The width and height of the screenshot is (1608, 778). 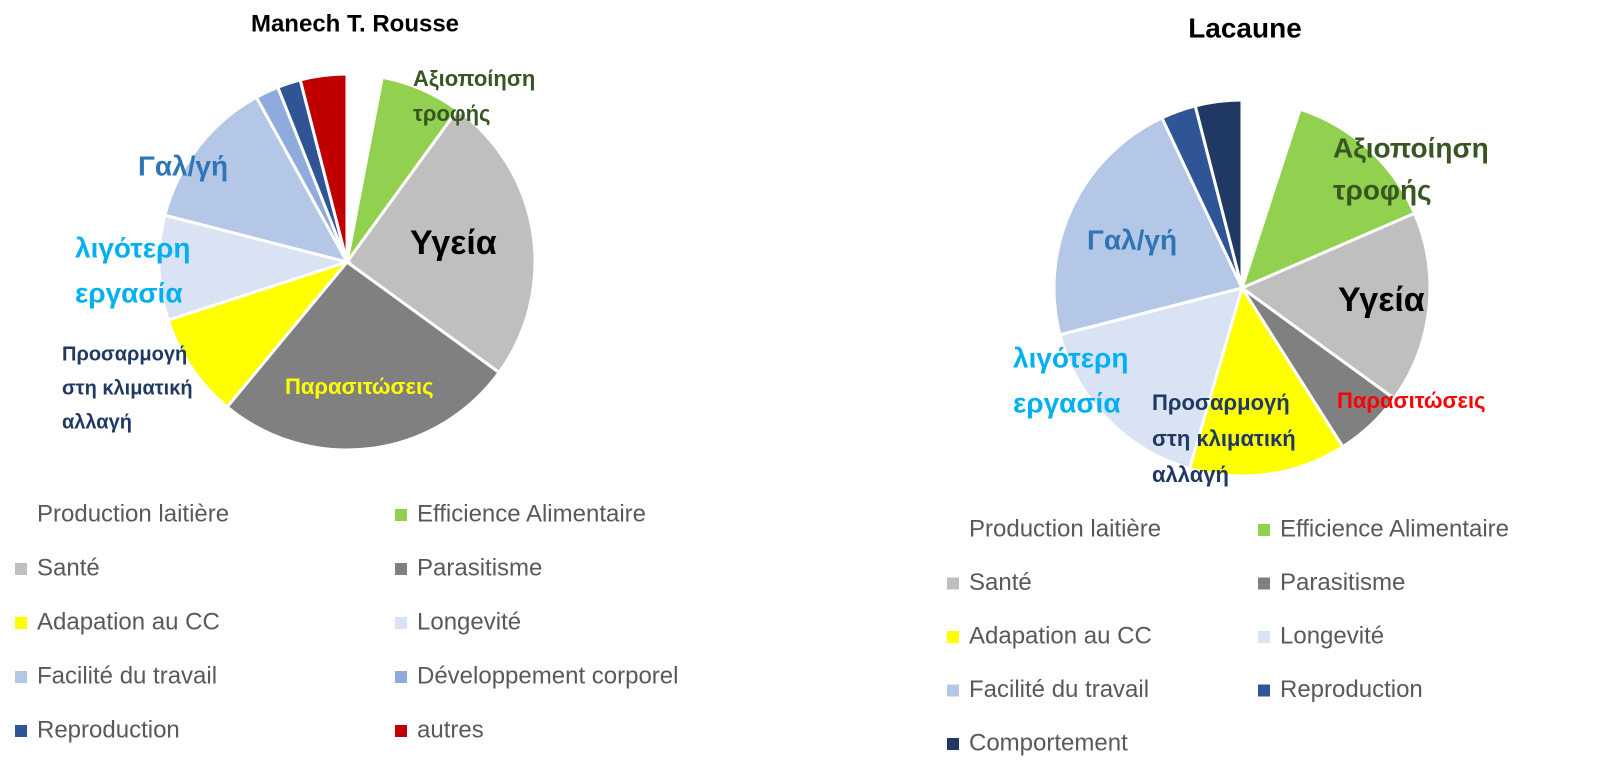 What do you see at coordinates (1245, 27) in the screenshot?
I see `chart-title: Lacaune` at bounding box center [1245, 27].